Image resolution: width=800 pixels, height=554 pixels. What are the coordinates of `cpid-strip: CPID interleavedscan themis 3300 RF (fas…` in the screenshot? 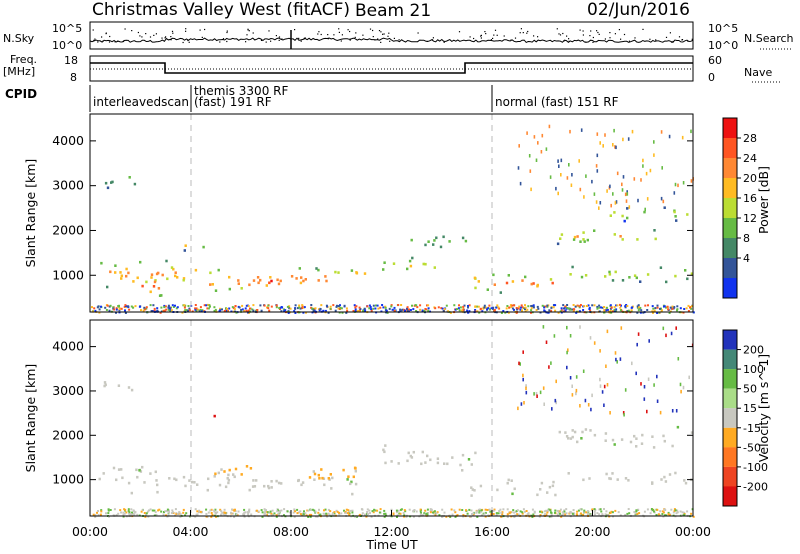 It's located at (312, 98).